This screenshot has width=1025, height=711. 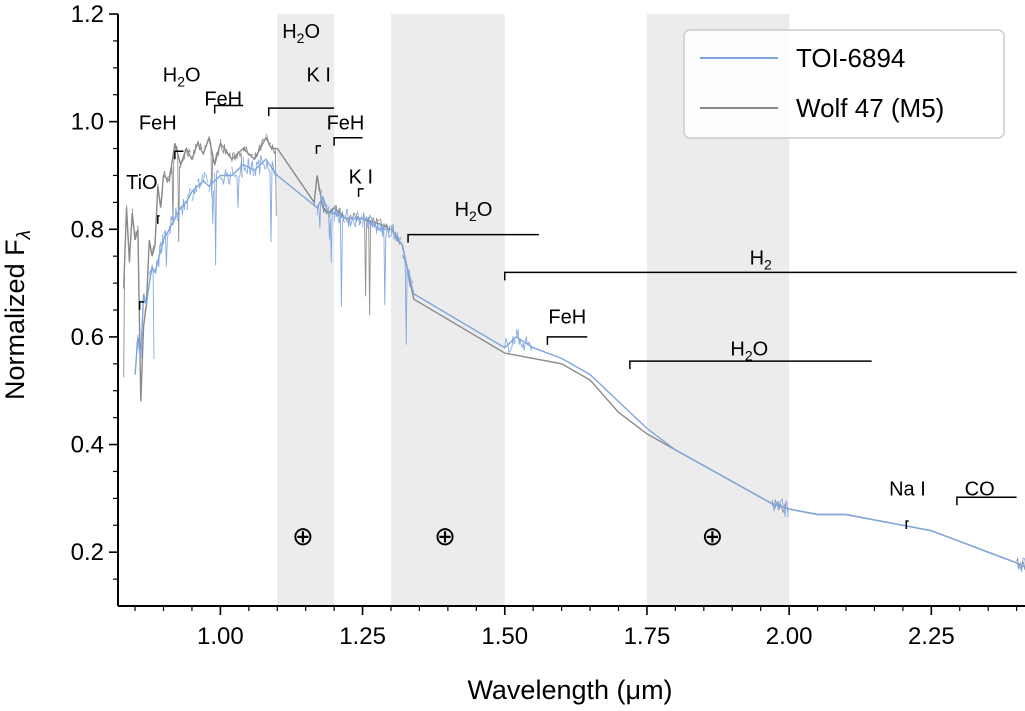 What do you see at coordinates (301, 69) in the screenshot?
I see `annotation-4: H2O` at bounding box center [301, 69].